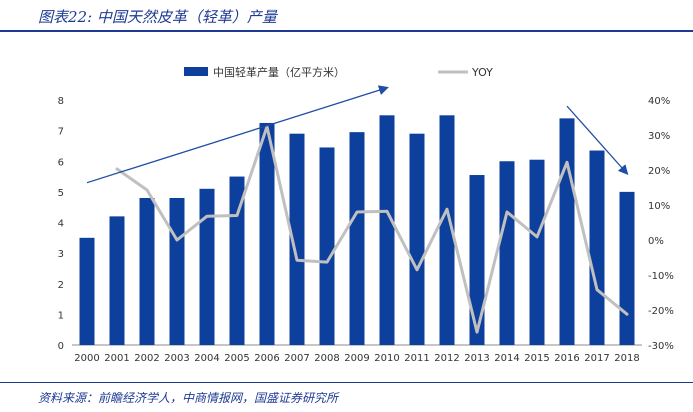 Image resolution: width=693 pixels, height=412 pixels. Describe the element at coordinates (61, 101) in the screenshot. I see `left-axis-tick-label: 8` at that location.